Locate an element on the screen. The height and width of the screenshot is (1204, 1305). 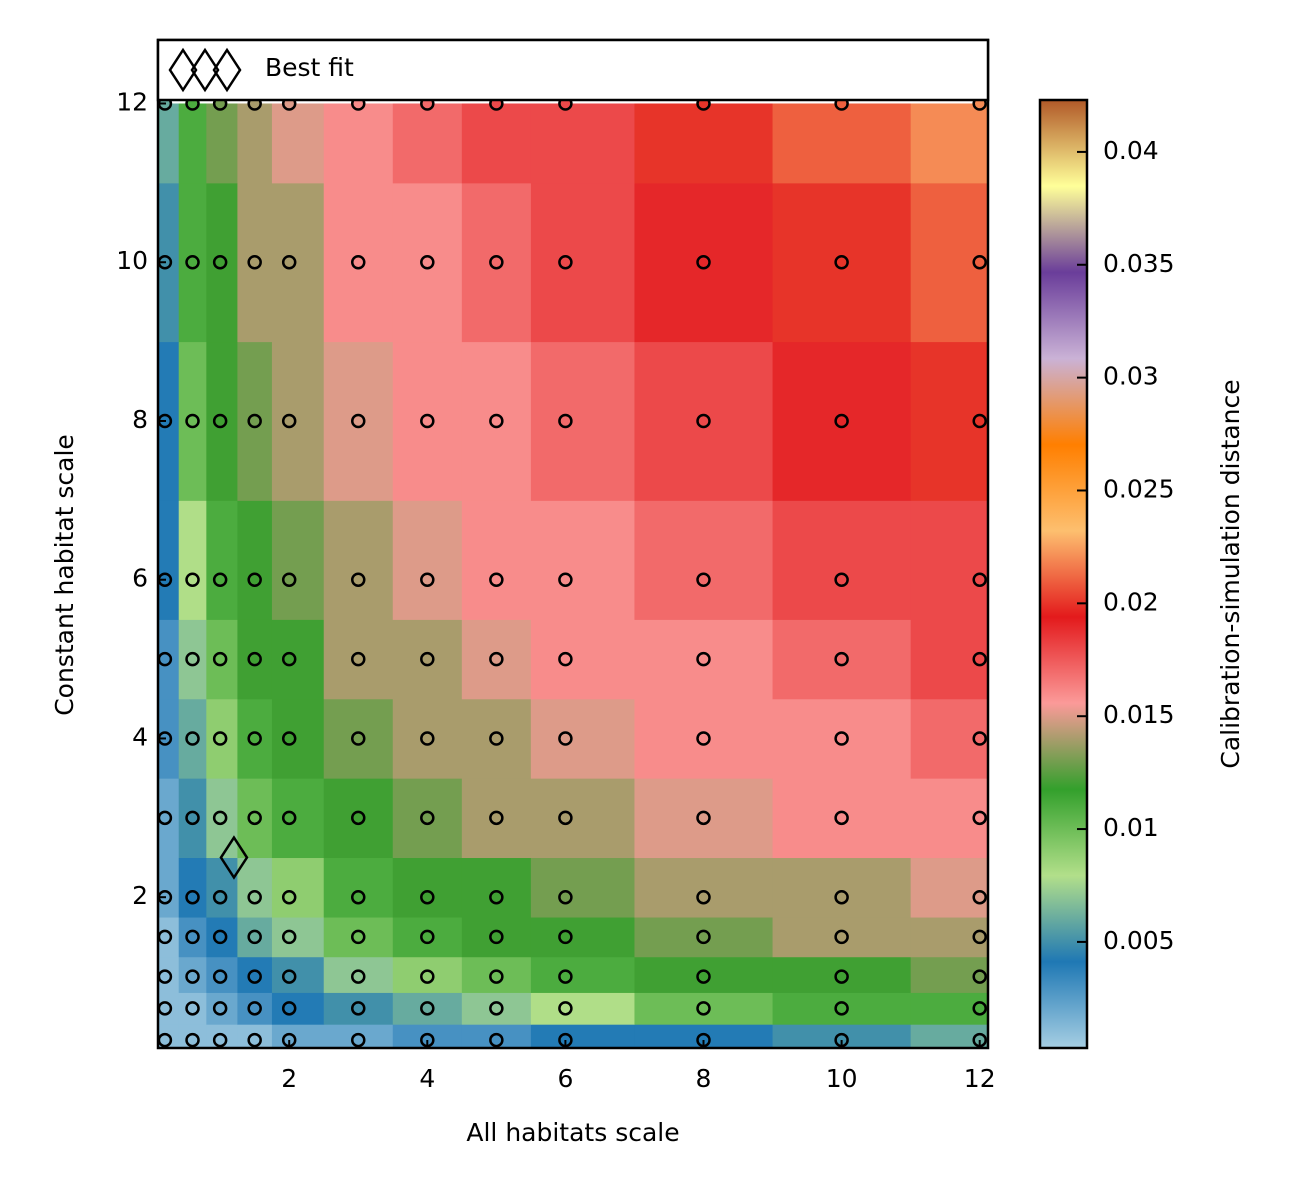
colorbar-tick-label: 0.04 is located at coordinates (1131, 150).